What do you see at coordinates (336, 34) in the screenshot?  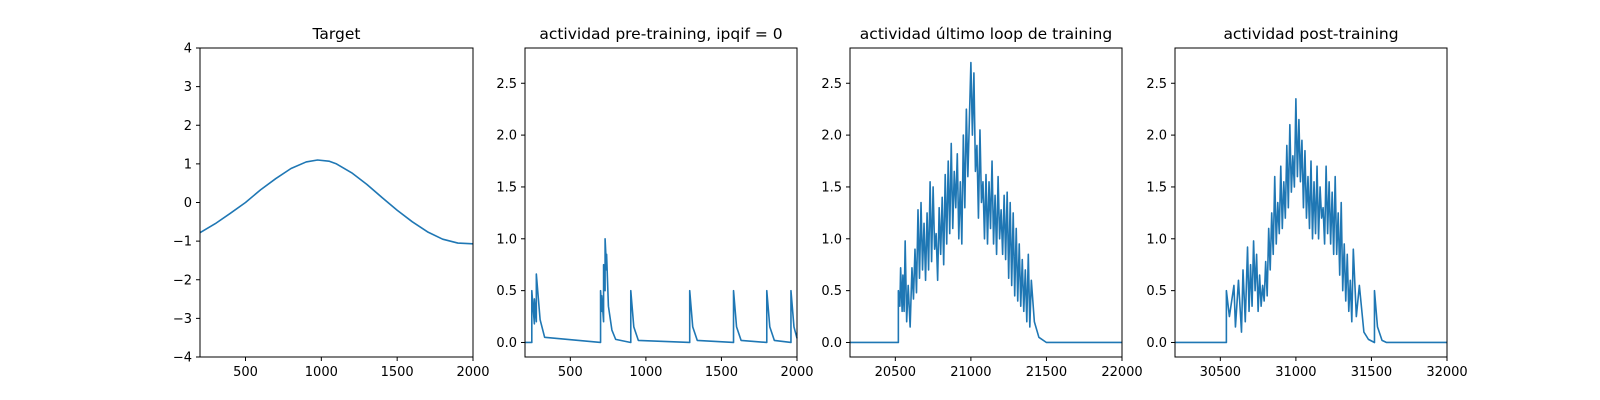 I see `subplot-title: Target` at bounding box center [336, 34].